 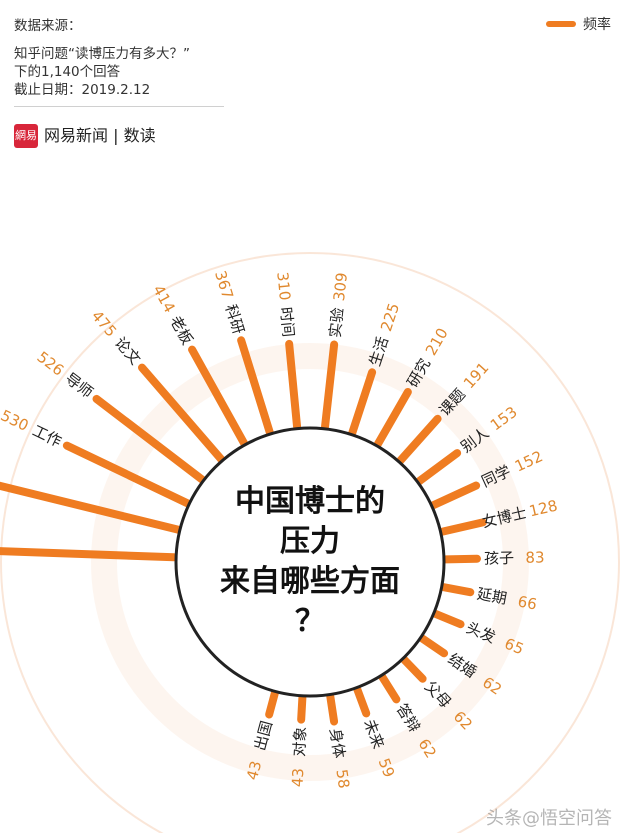 What do you see at coordinates (373, 734) in the screenshot?
I see `category-label-22: 未来` at bounding box center [373, 734].